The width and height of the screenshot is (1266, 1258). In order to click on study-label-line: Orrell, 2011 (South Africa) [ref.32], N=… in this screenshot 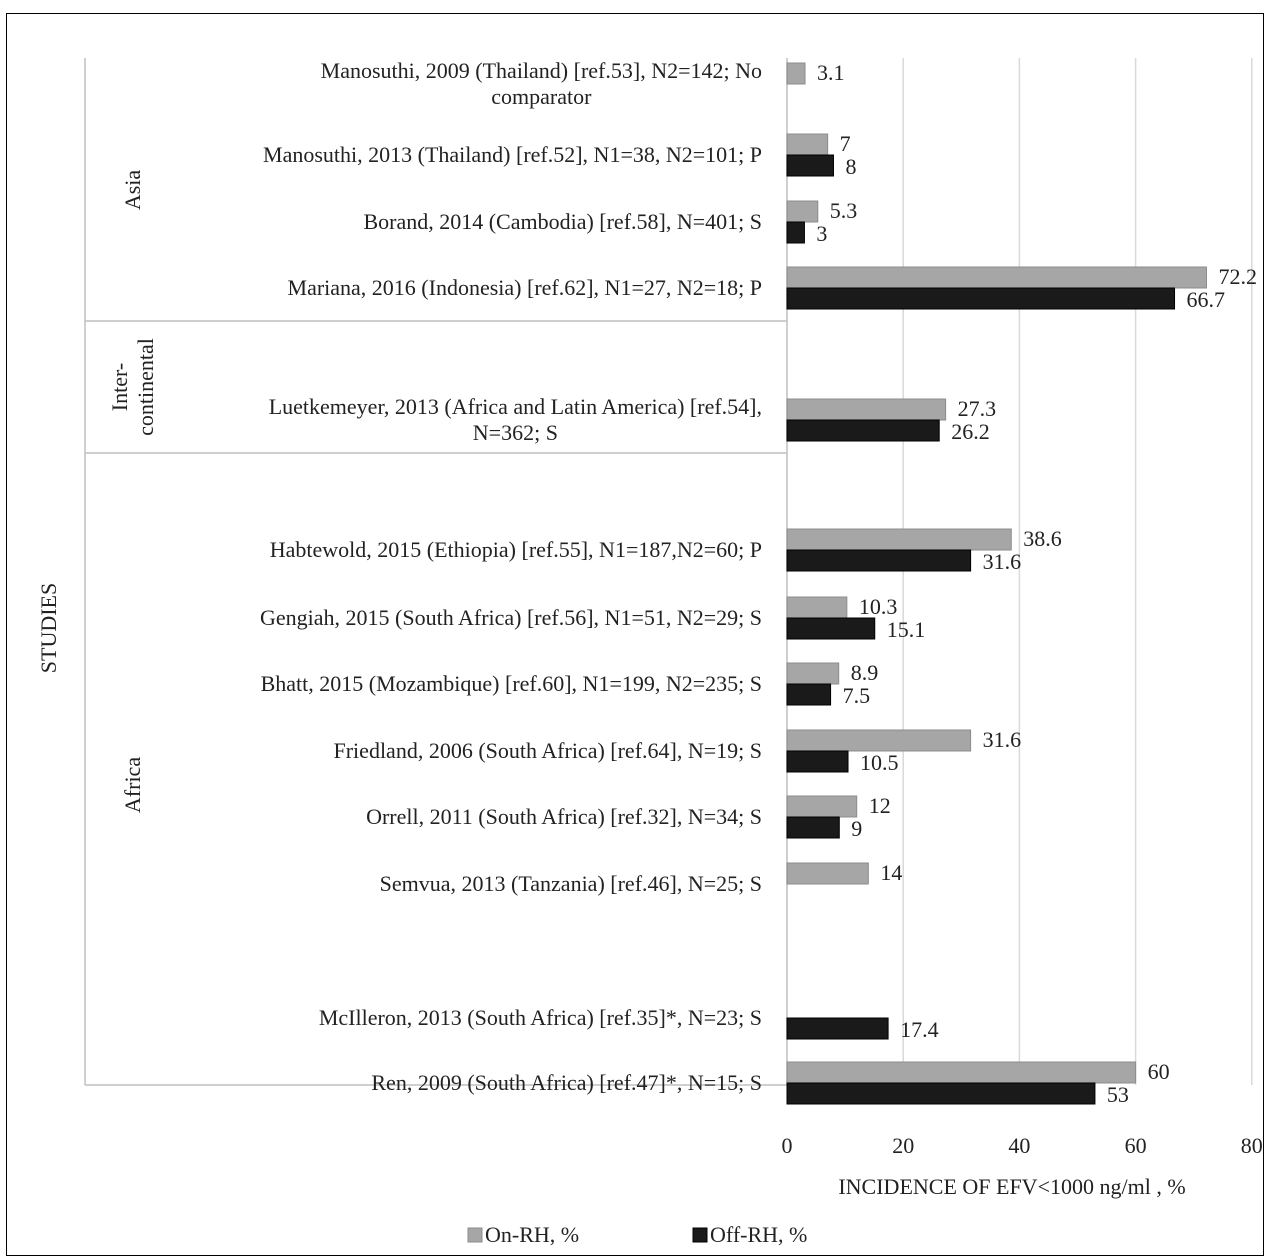, I will do `click(564, 816)`.